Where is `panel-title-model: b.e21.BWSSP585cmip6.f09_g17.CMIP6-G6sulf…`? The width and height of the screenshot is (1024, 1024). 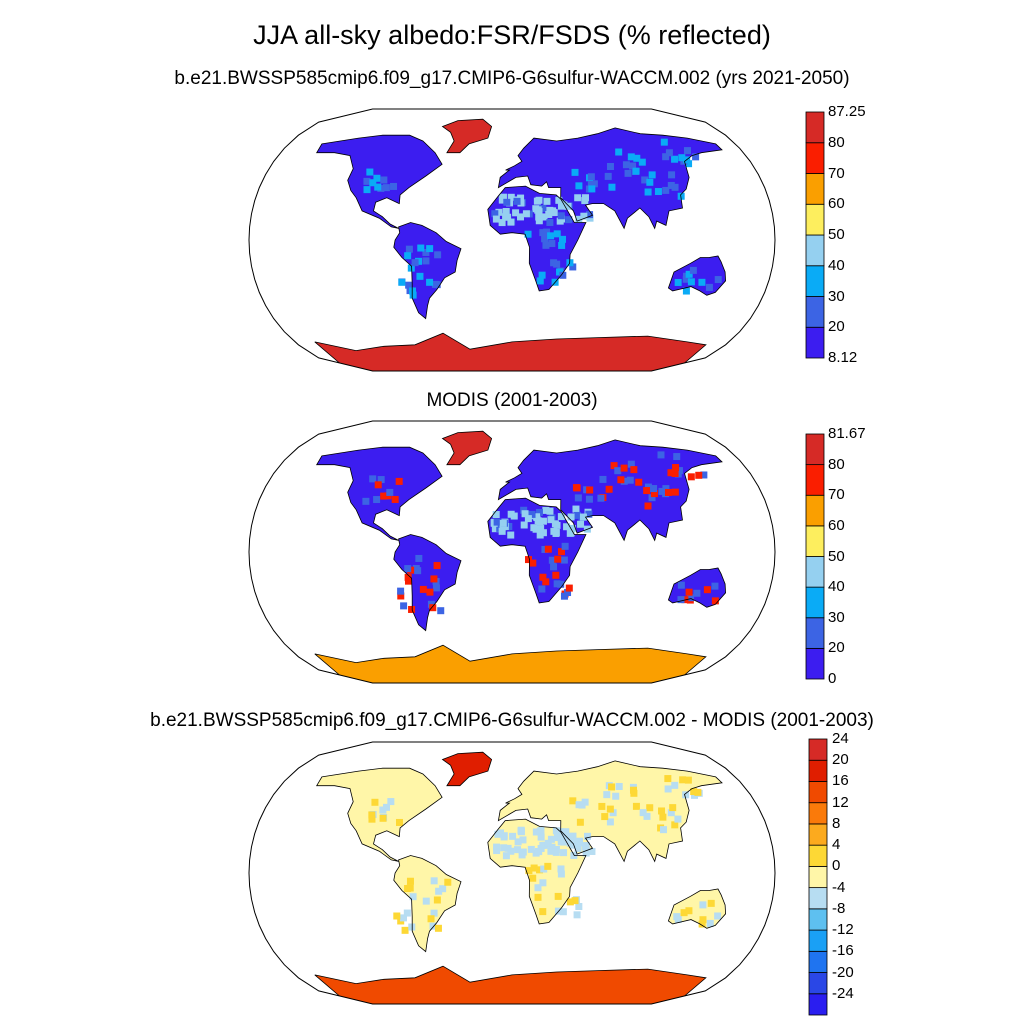 panel-title-model: b.e21.BWSSP585cmip6.f09_g17.CMIP6-G6sulf… is located at coordinates (512, 78).